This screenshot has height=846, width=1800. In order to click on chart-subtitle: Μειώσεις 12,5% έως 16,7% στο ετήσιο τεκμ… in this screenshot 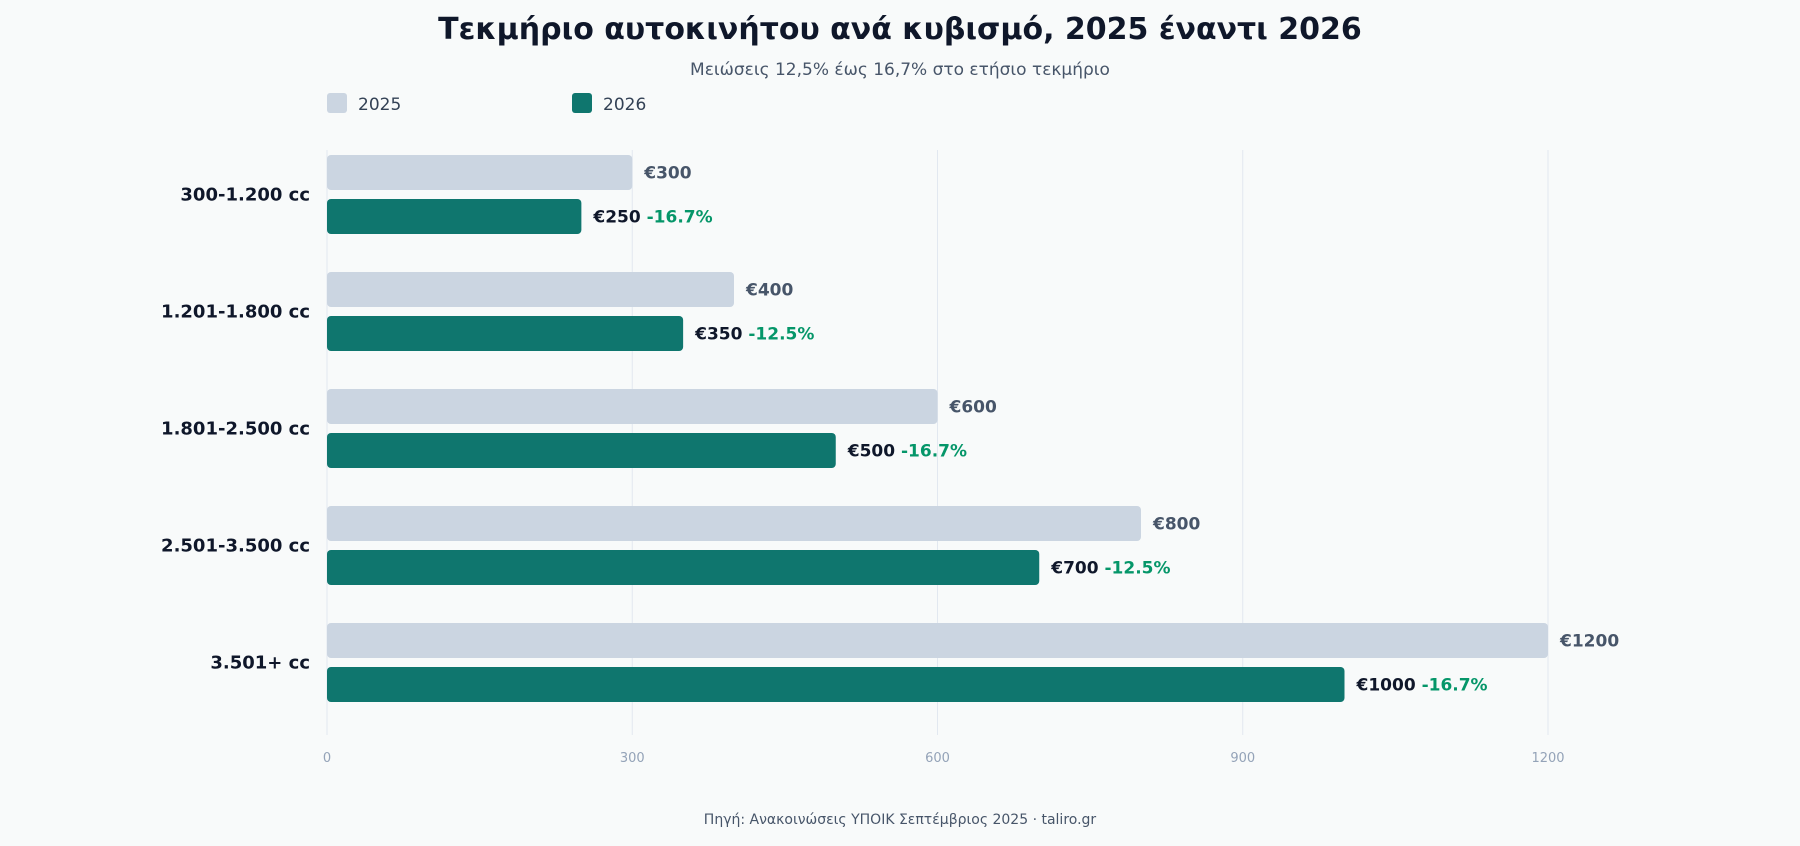, I will do `click(900, 70)`.